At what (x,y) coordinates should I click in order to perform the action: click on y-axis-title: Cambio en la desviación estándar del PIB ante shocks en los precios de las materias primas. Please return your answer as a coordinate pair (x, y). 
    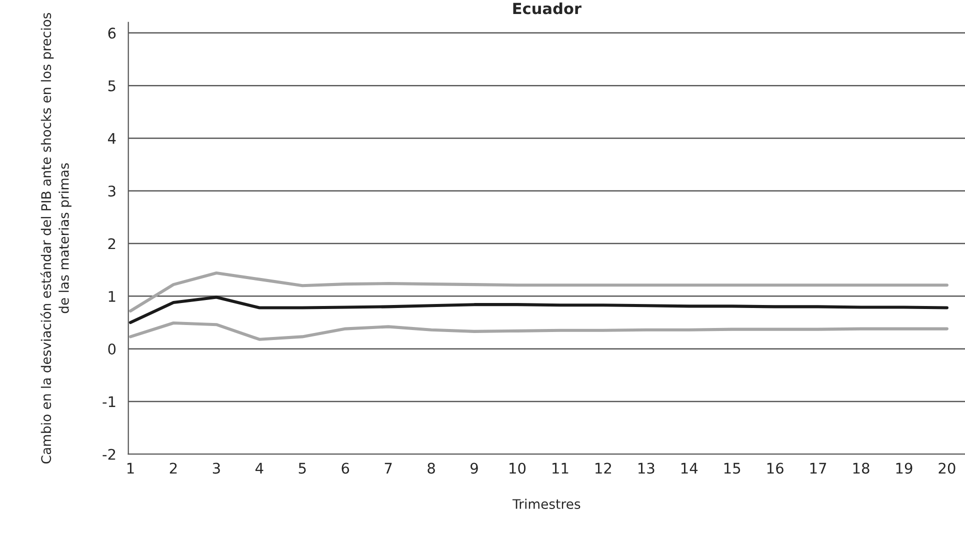
    Looking at the image, I should click on (56, 238).